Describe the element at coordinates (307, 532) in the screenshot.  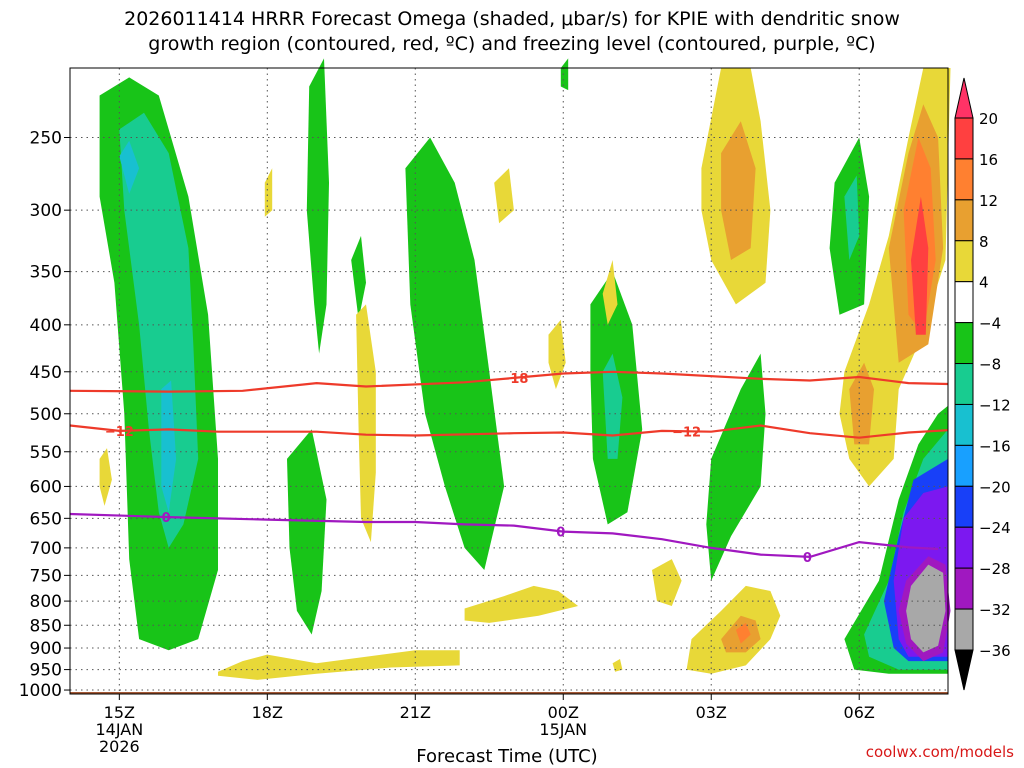
I see `omega-region-green-strip-19z-low` at that location.